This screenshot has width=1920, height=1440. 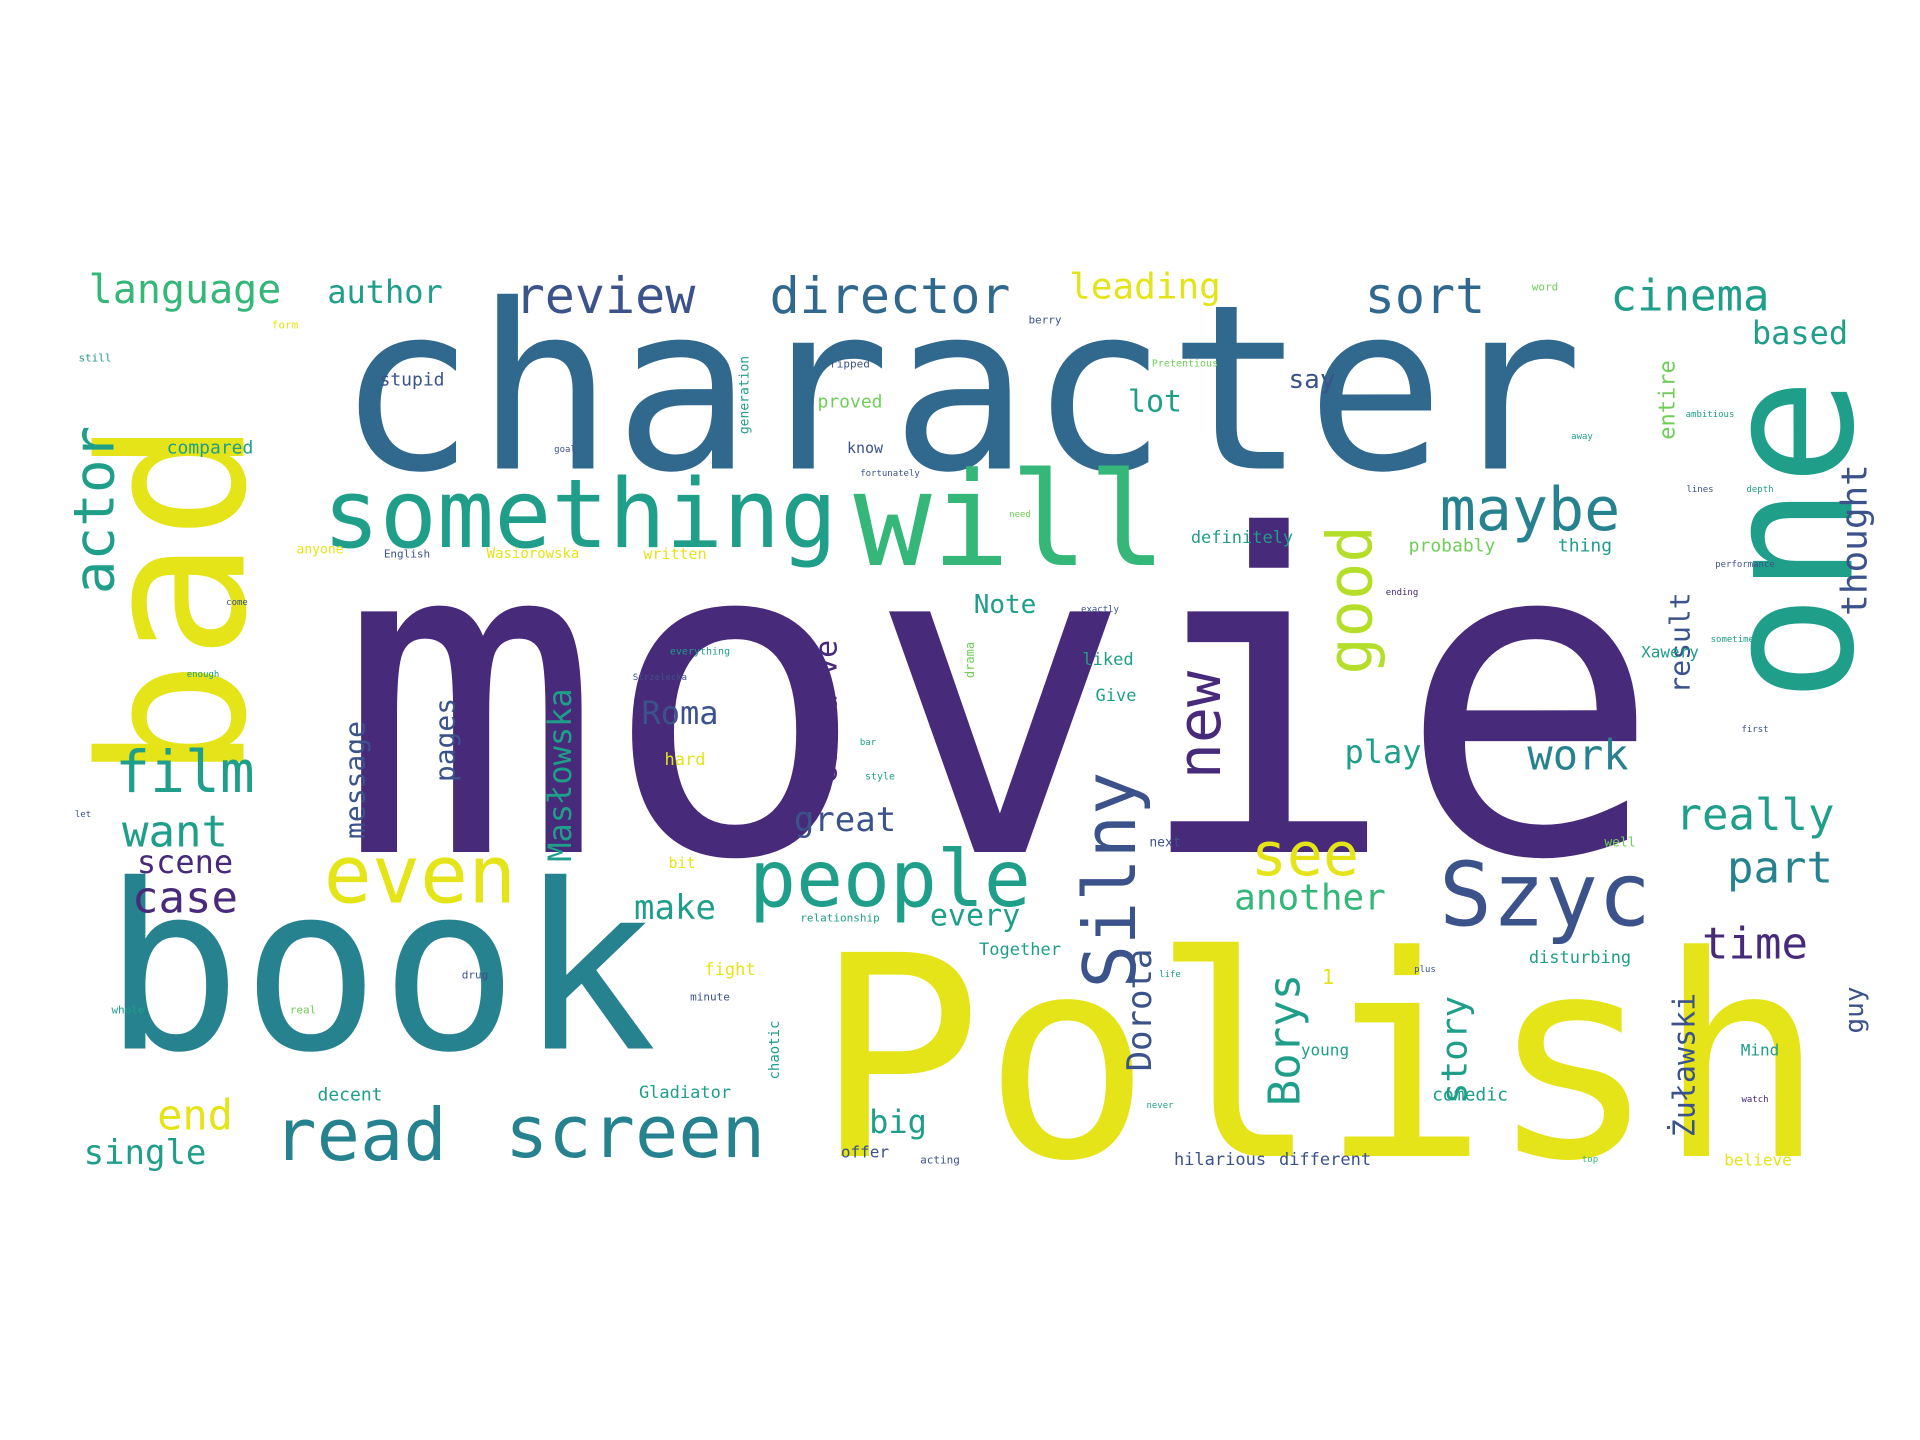 I want to click on word-work: work, so click(x=1577, y=755).